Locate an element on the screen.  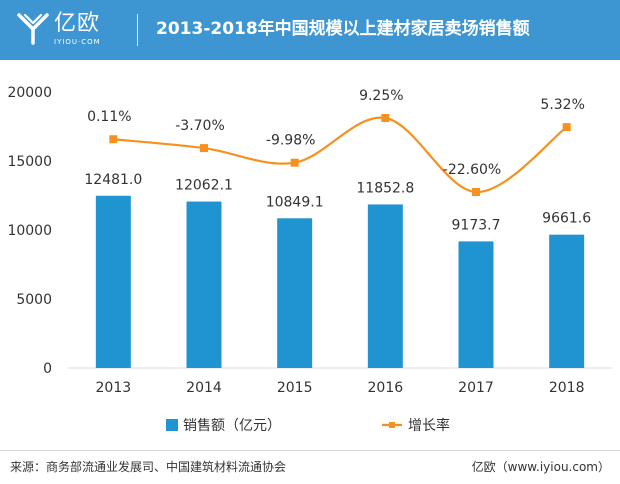
legend-line-marker is located at coordinates (392, 425).